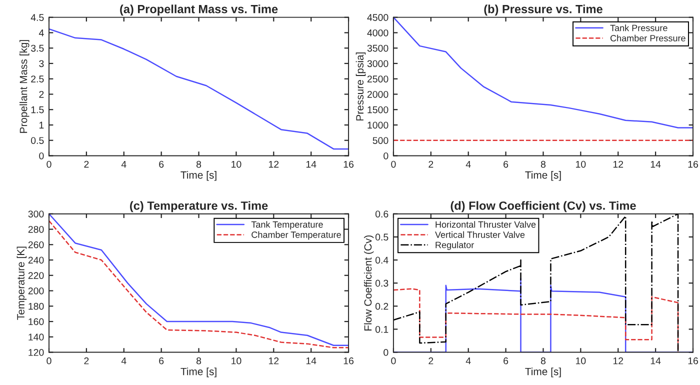 The image size is (700, 385). What do you see at coordinates (36, 322) in the screenshot?
I see `y-tick-label: 160` at bounding box center [36, 322].